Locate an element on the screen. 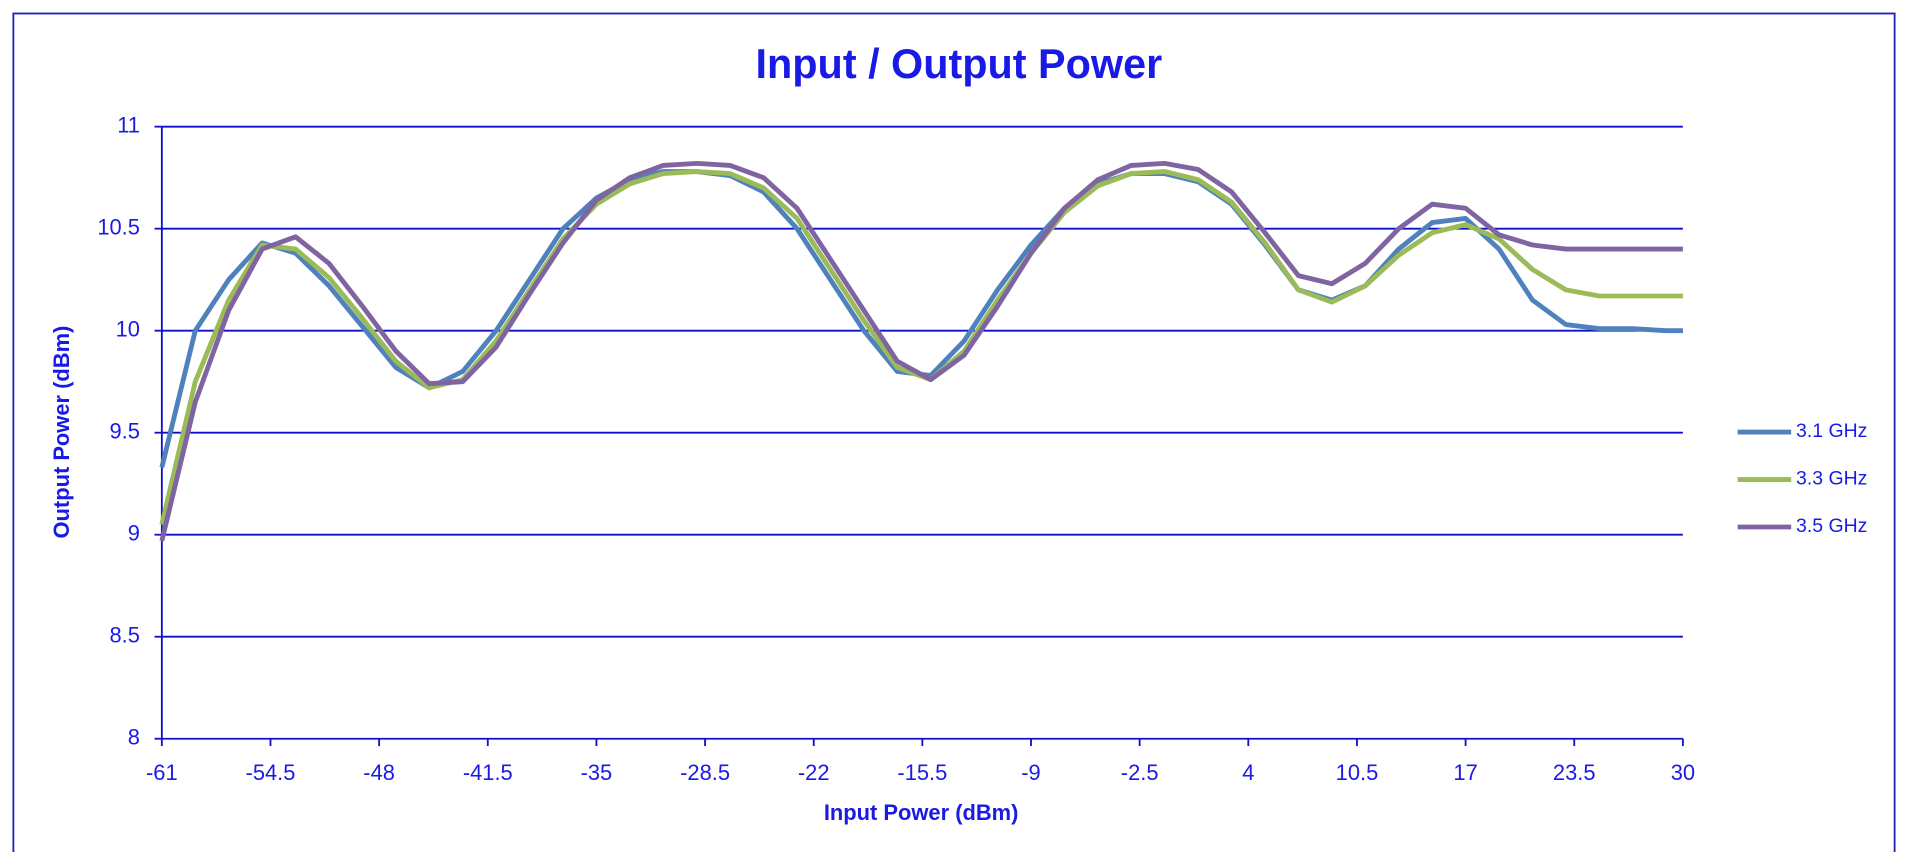  legend-label: 3.1 GHz is located at coordinates (1831, 431).